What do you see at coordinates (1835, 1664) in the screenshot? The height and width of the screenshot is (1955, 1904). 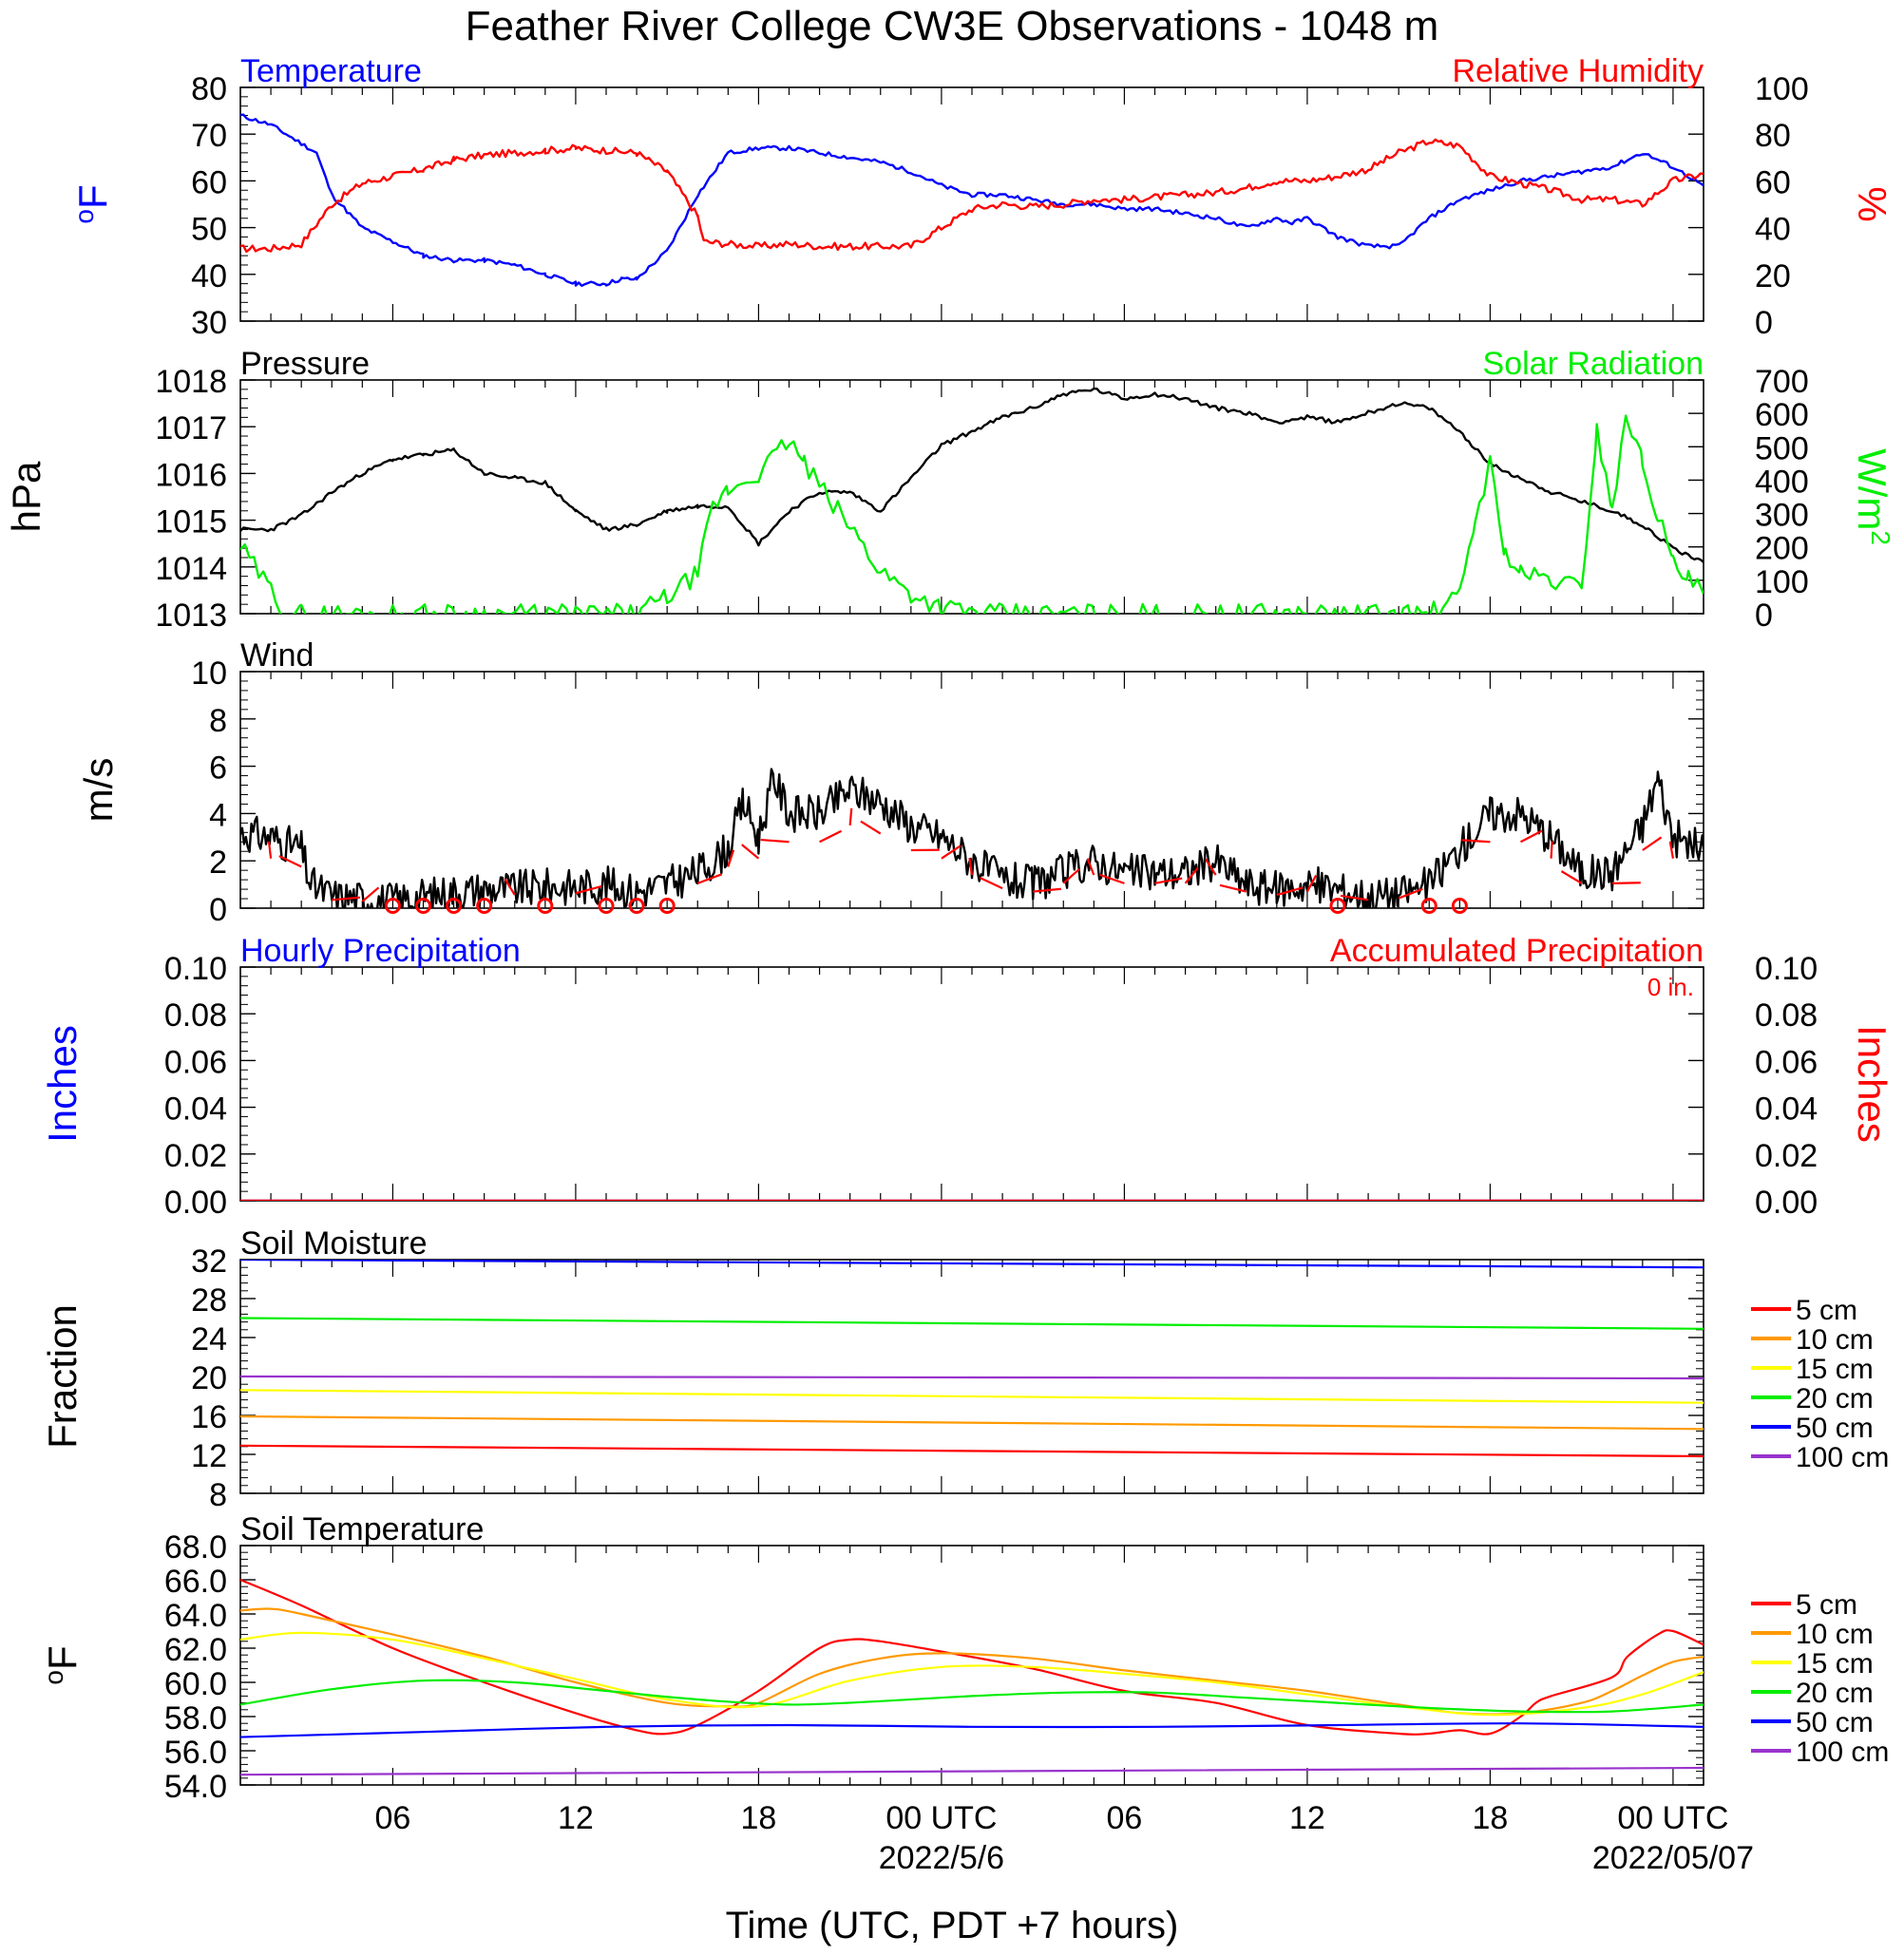 I see `legend-label: 15 cm` at bounding box center [1835, 1664].